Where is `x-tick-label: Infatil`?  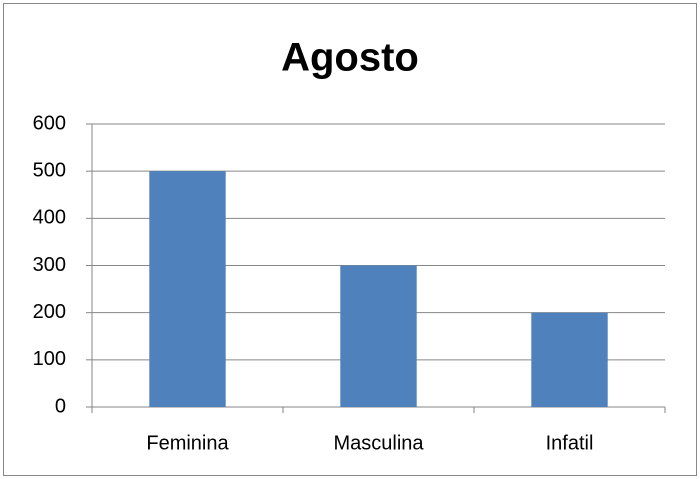
x-tick-label: Infatil is located at coordinates (570, 443).